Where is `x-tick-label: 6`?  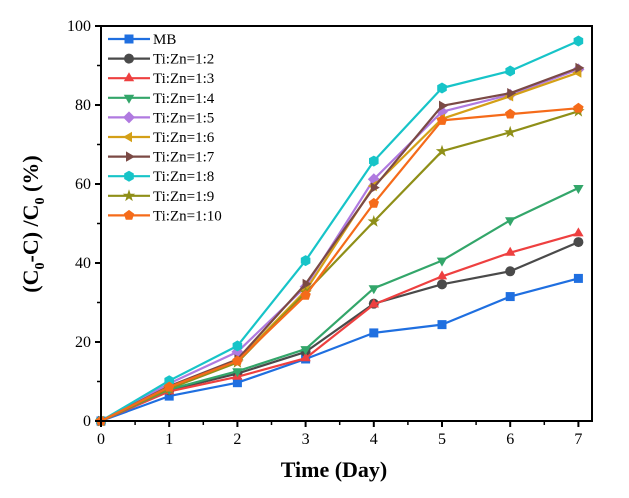
x-tick-label: 6 is located at coordinates (510, 439).